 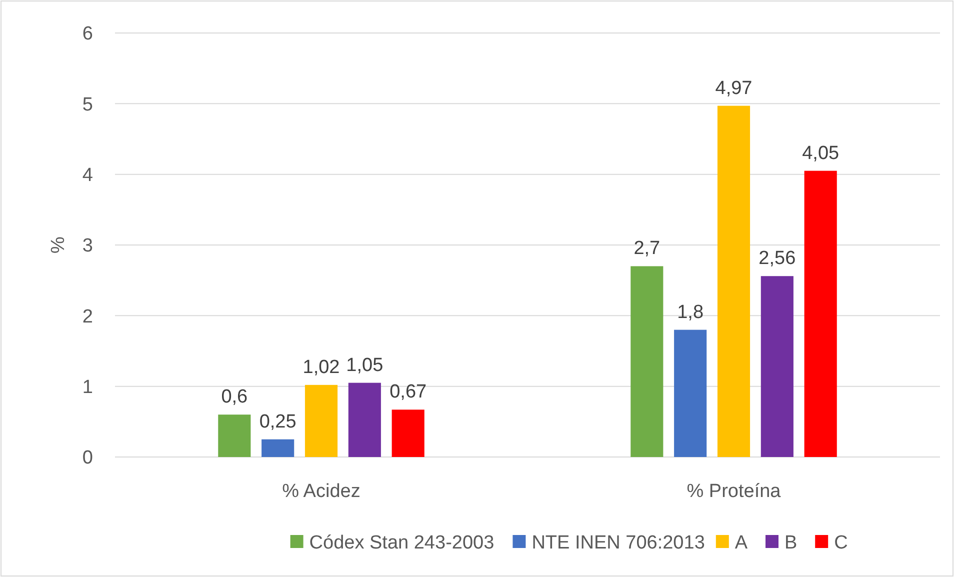 What do you see at coordinates (401, 543) in the screenshot?
I see `legend-label: Códex Stan 243-2003` at bounding box center [401, 543].